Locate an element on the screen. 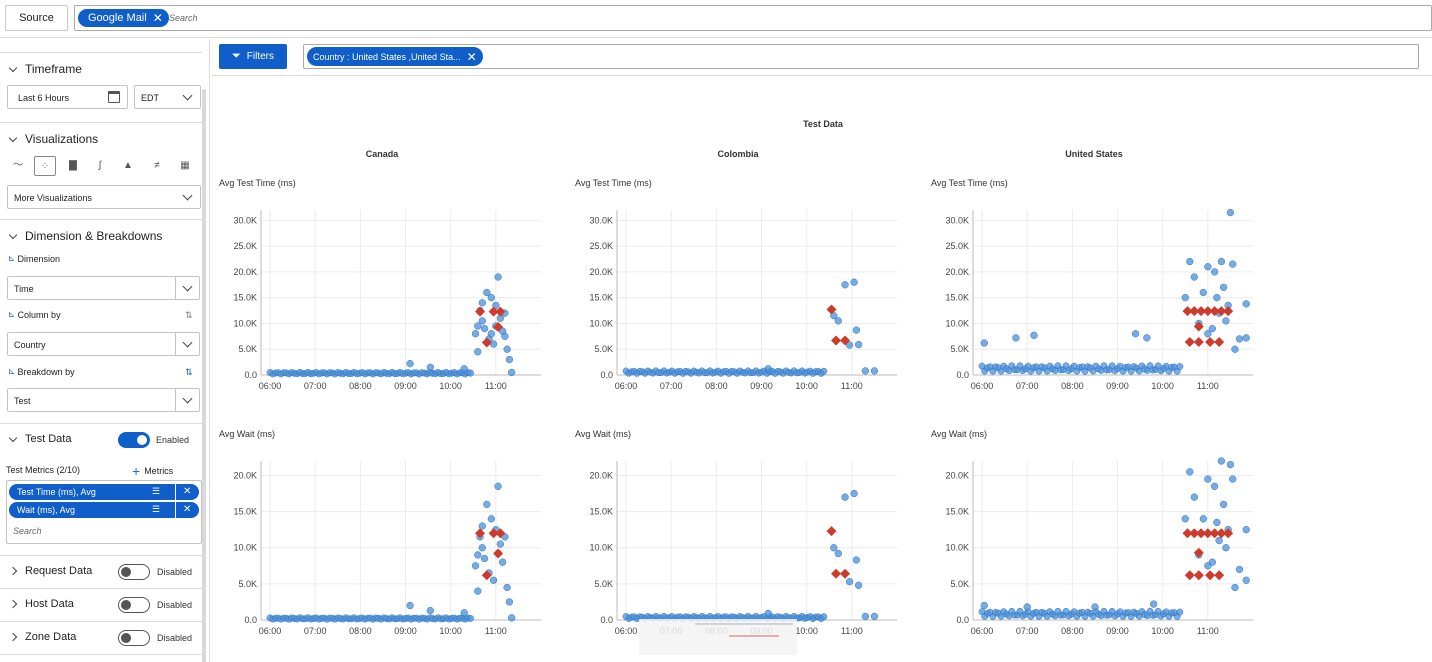 This screenshot has height=662, width=1432. add-metrics-button: + Metrics is located at coordinates (153, 471).